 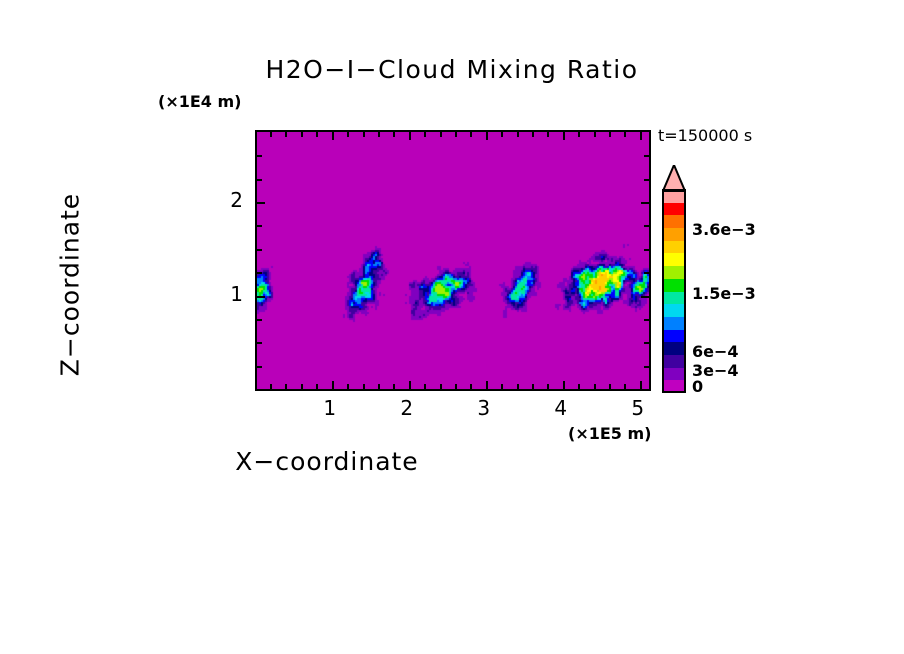 I want to click on colorbar-tick-label: 1.5e−3, so click(x=724, y=293).